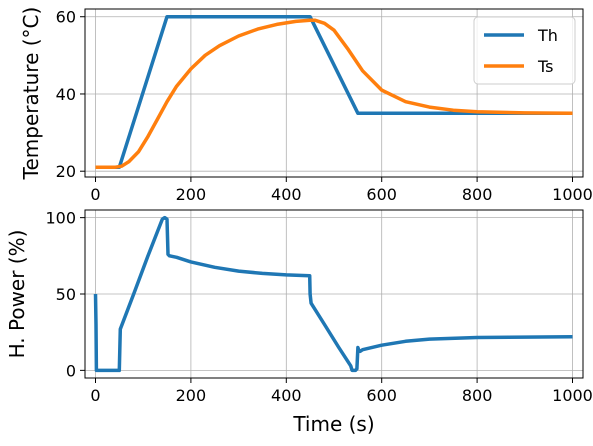 Image resolution: width=593 pixels, height=446 pixels. What do you see at coordinates (31, 94) in the screenshot?
I see `temperature-y-axis-label: Temperature (°C)` at bounding box center [31, 94].